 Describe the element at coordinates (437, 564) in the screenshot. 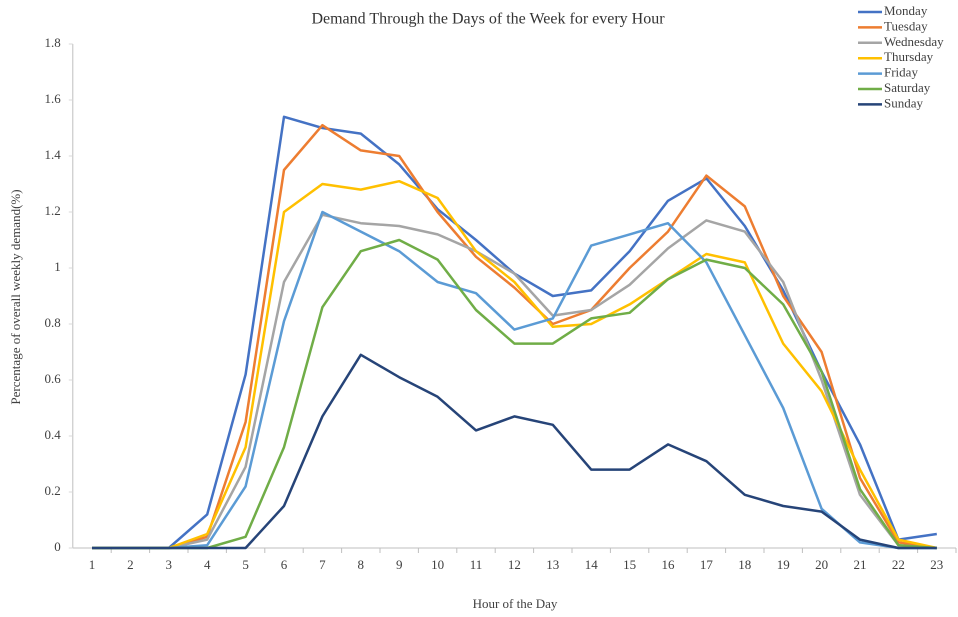

I see `x-tick-label: 10` at that location.